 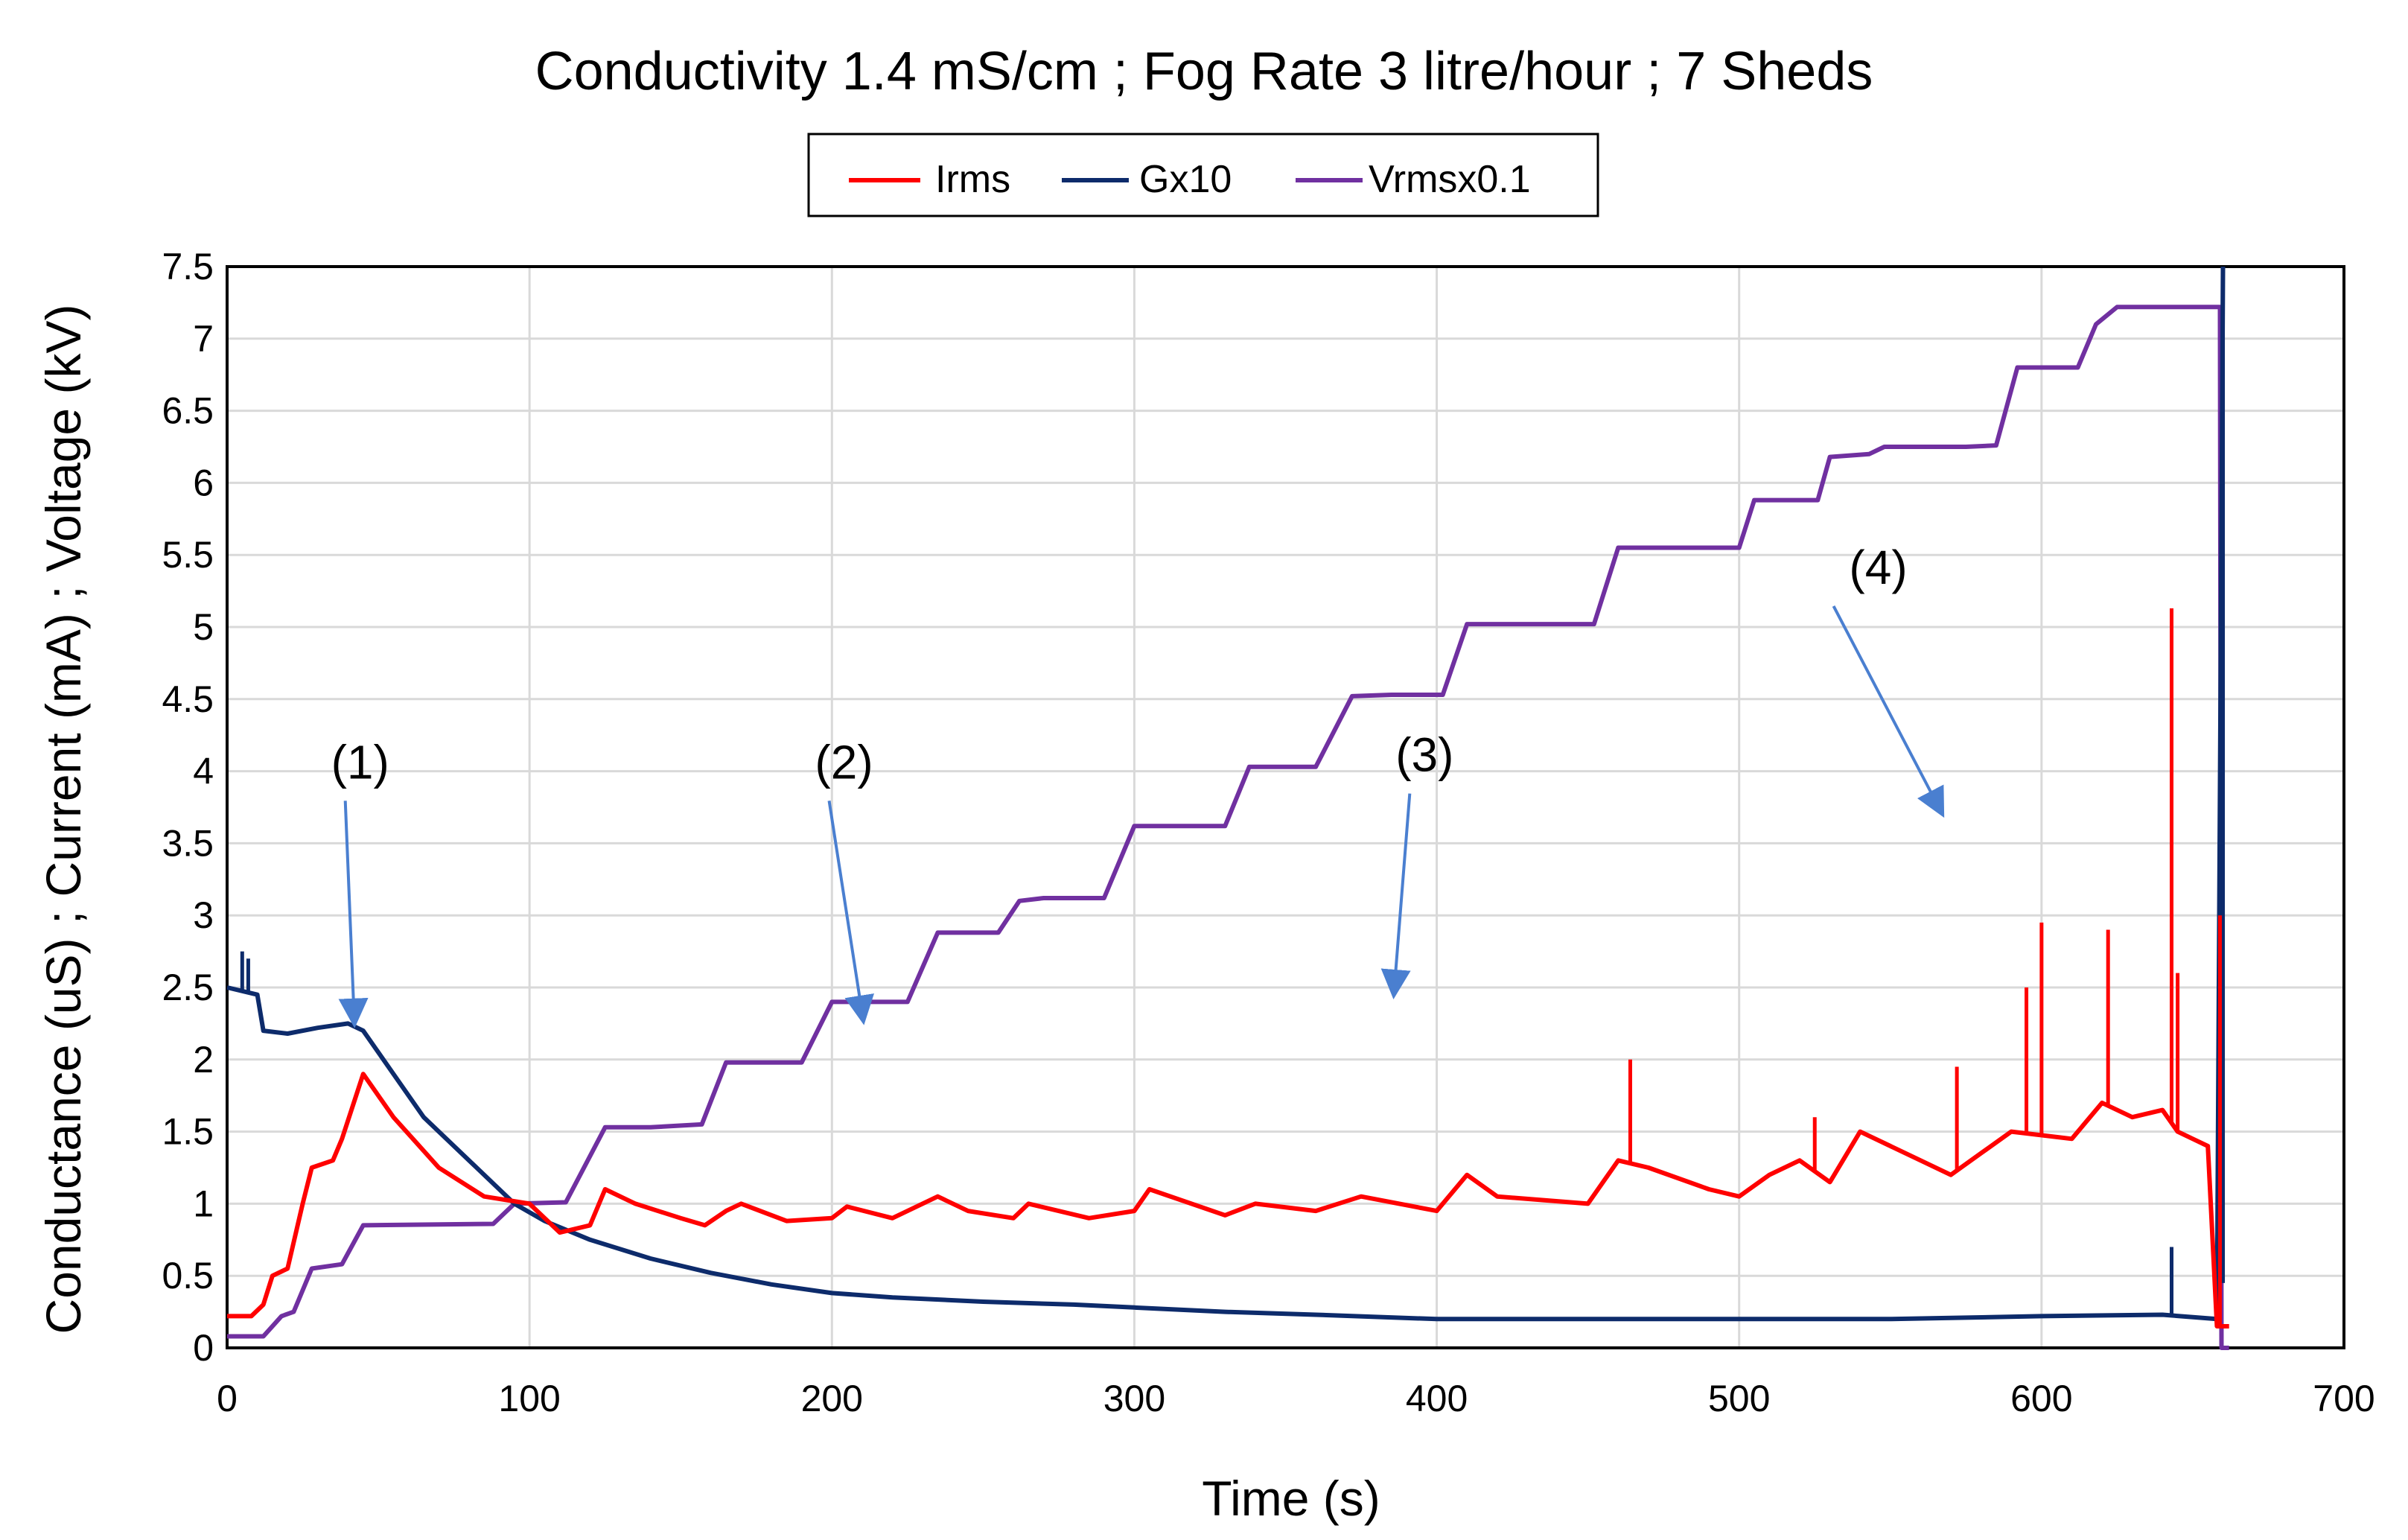 What do you see at coordinates (972, 179) in the screenshot?
I see `legend-label-irms: Irms` at bounding box center [972, 179].